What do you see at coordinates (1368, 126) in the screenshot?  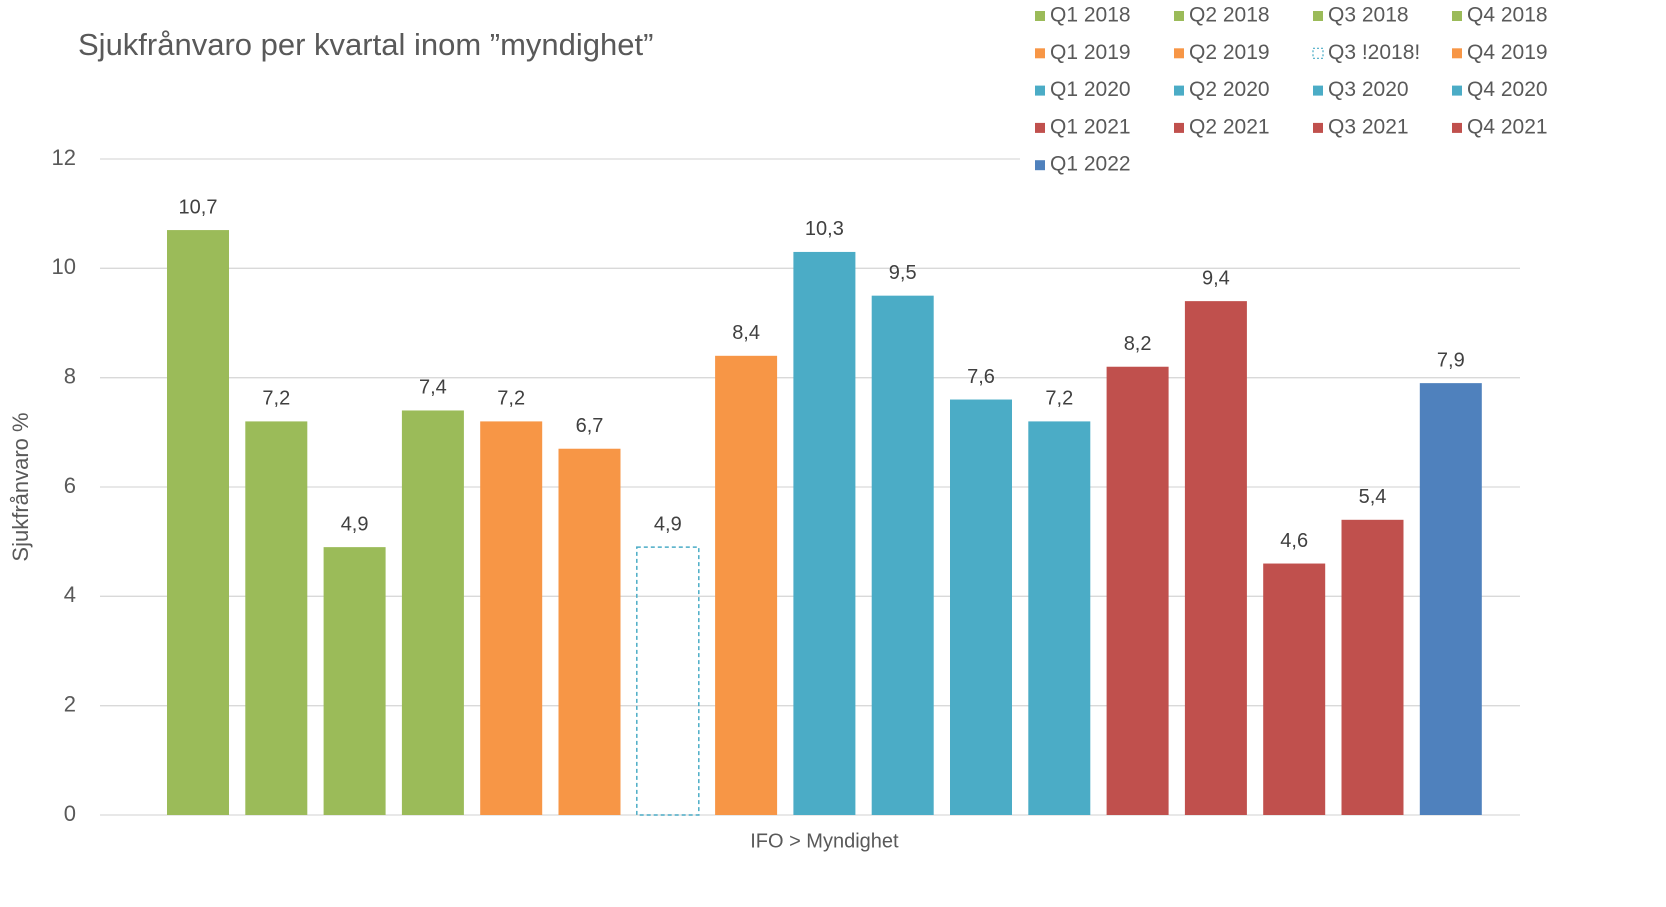 I see `legend-label: Q3 2021` at bounding box center [1368, 126].